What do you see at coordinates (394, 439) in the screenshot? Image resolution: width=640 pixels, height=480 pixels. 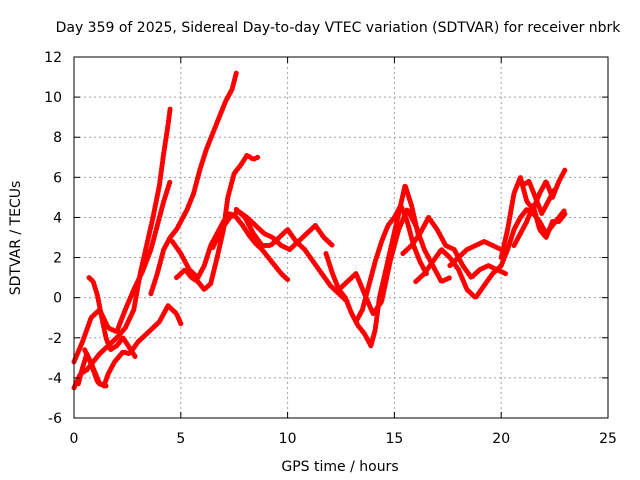 I see `x-tick-label: 15` at bounding box center [394, 439].